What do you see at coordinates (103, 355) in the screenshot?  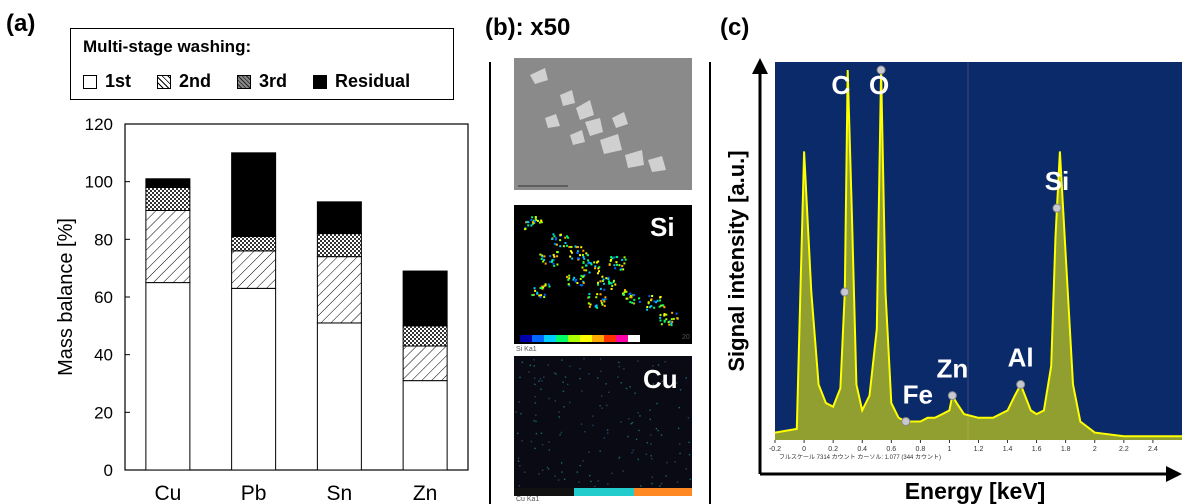 I see `y-tick-label-2: 40` at bounding box center [103, 355].